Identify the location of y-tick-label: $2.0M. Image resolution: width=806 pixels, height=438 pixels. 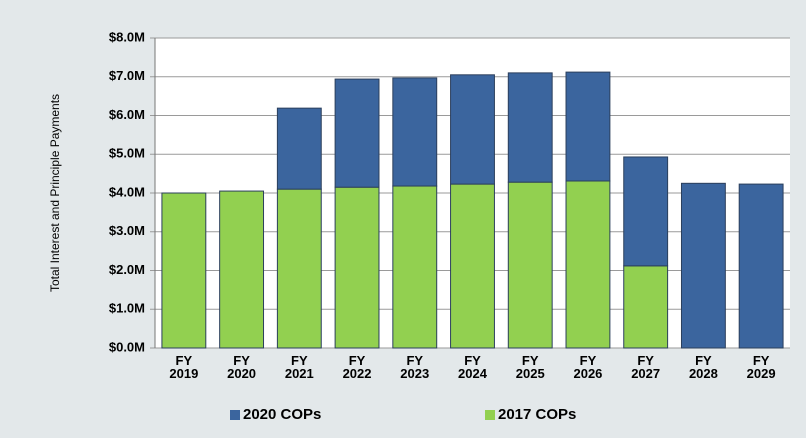
(127, 269).